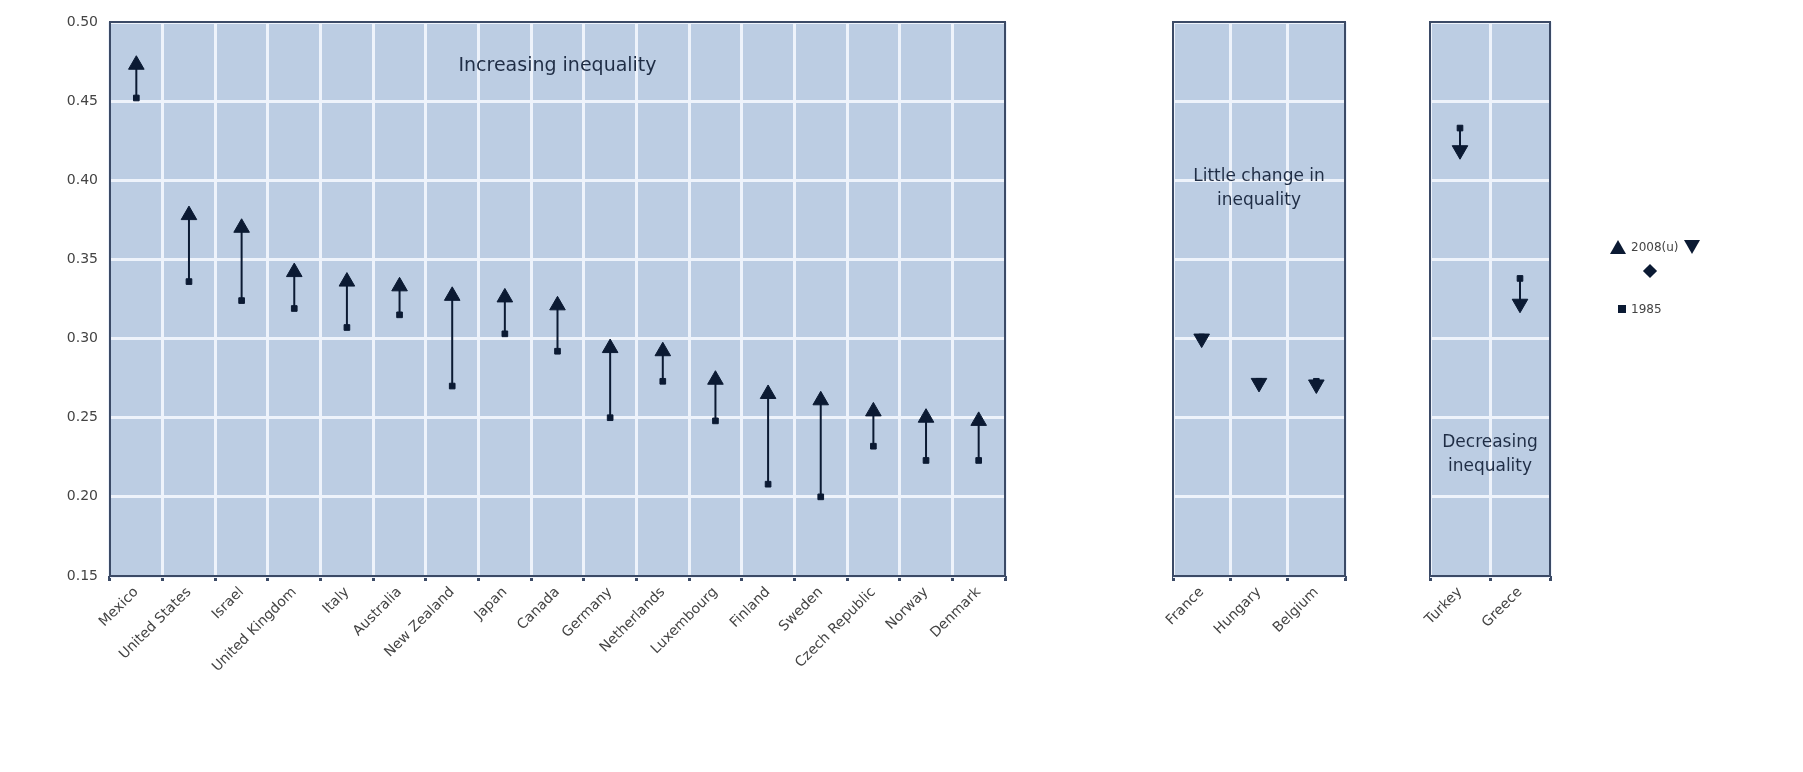 The image size is (1803, 772). Describe the element at coordinates (1655, 247) in the screenshot. I see `legend-label: 2008(u)` at that location.